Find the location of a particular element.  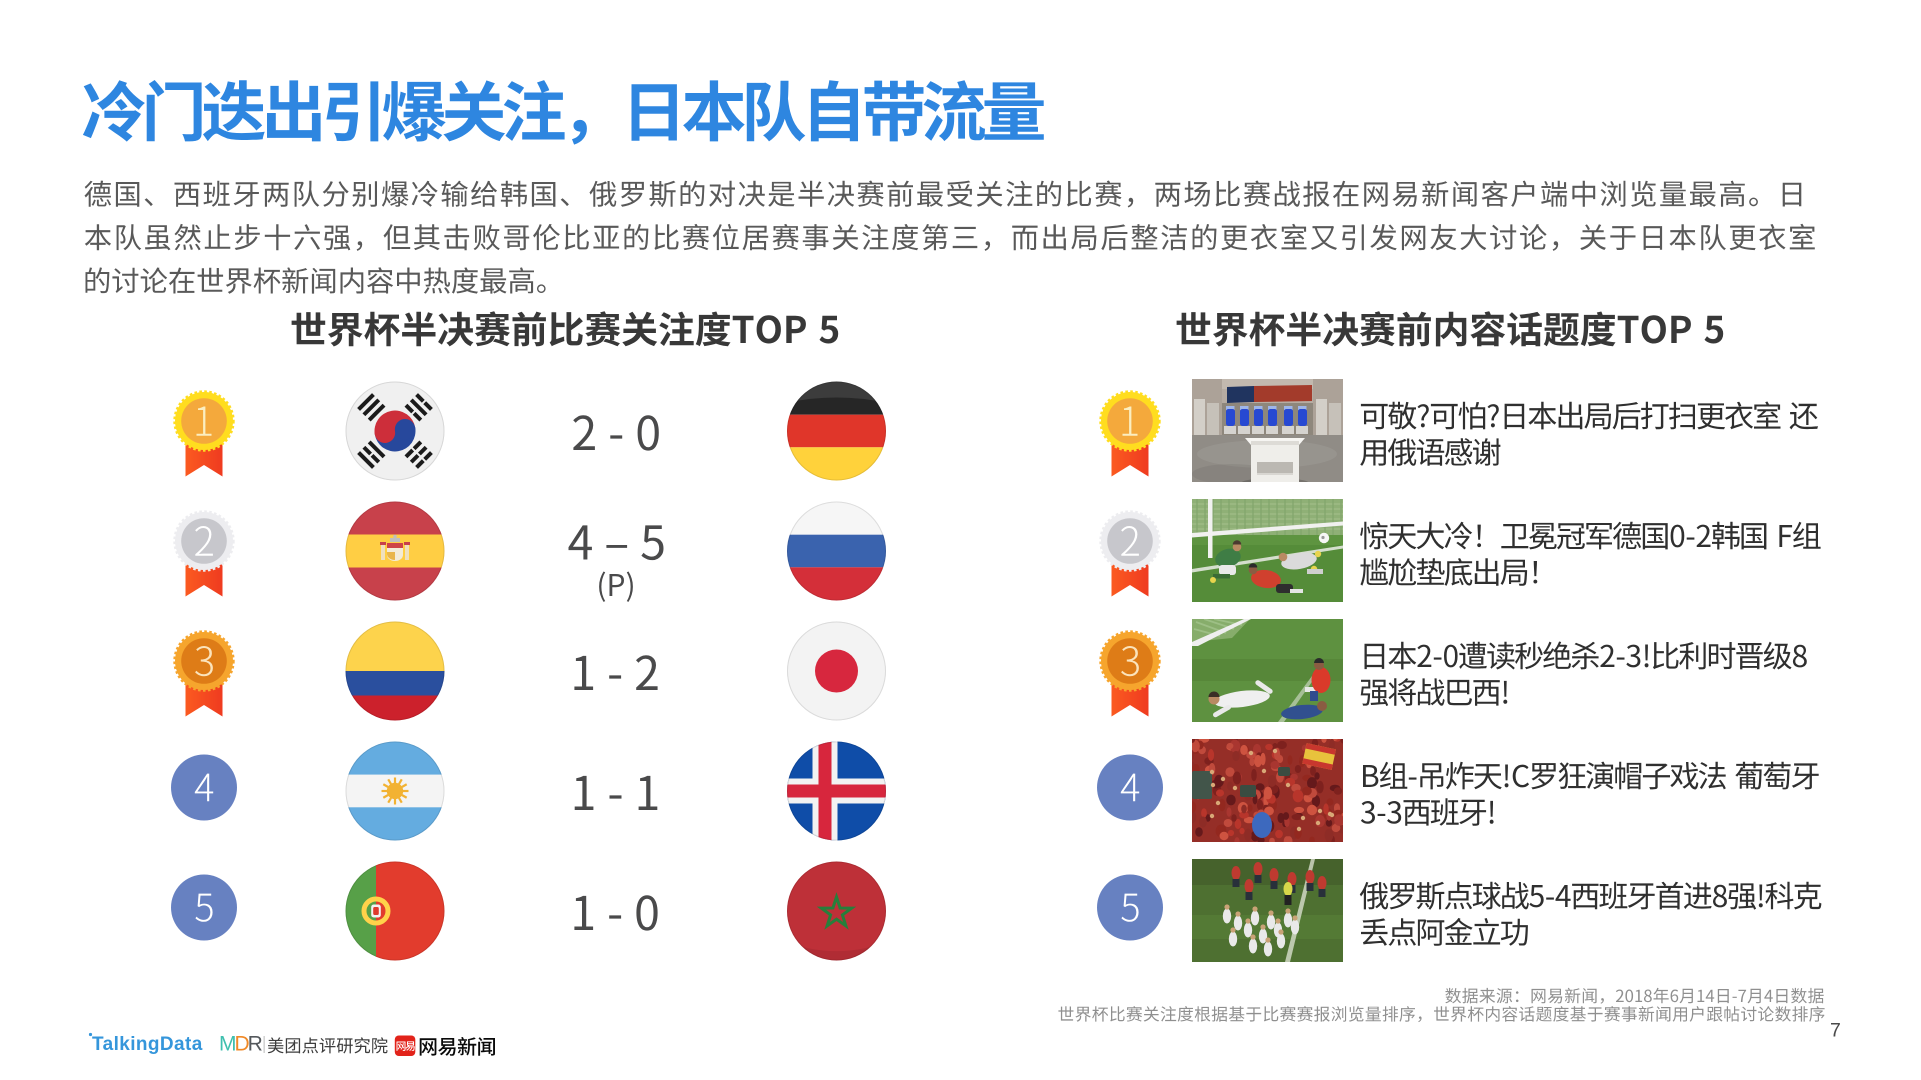

svg-text: 7 is located at coordinates (1835, 1031).